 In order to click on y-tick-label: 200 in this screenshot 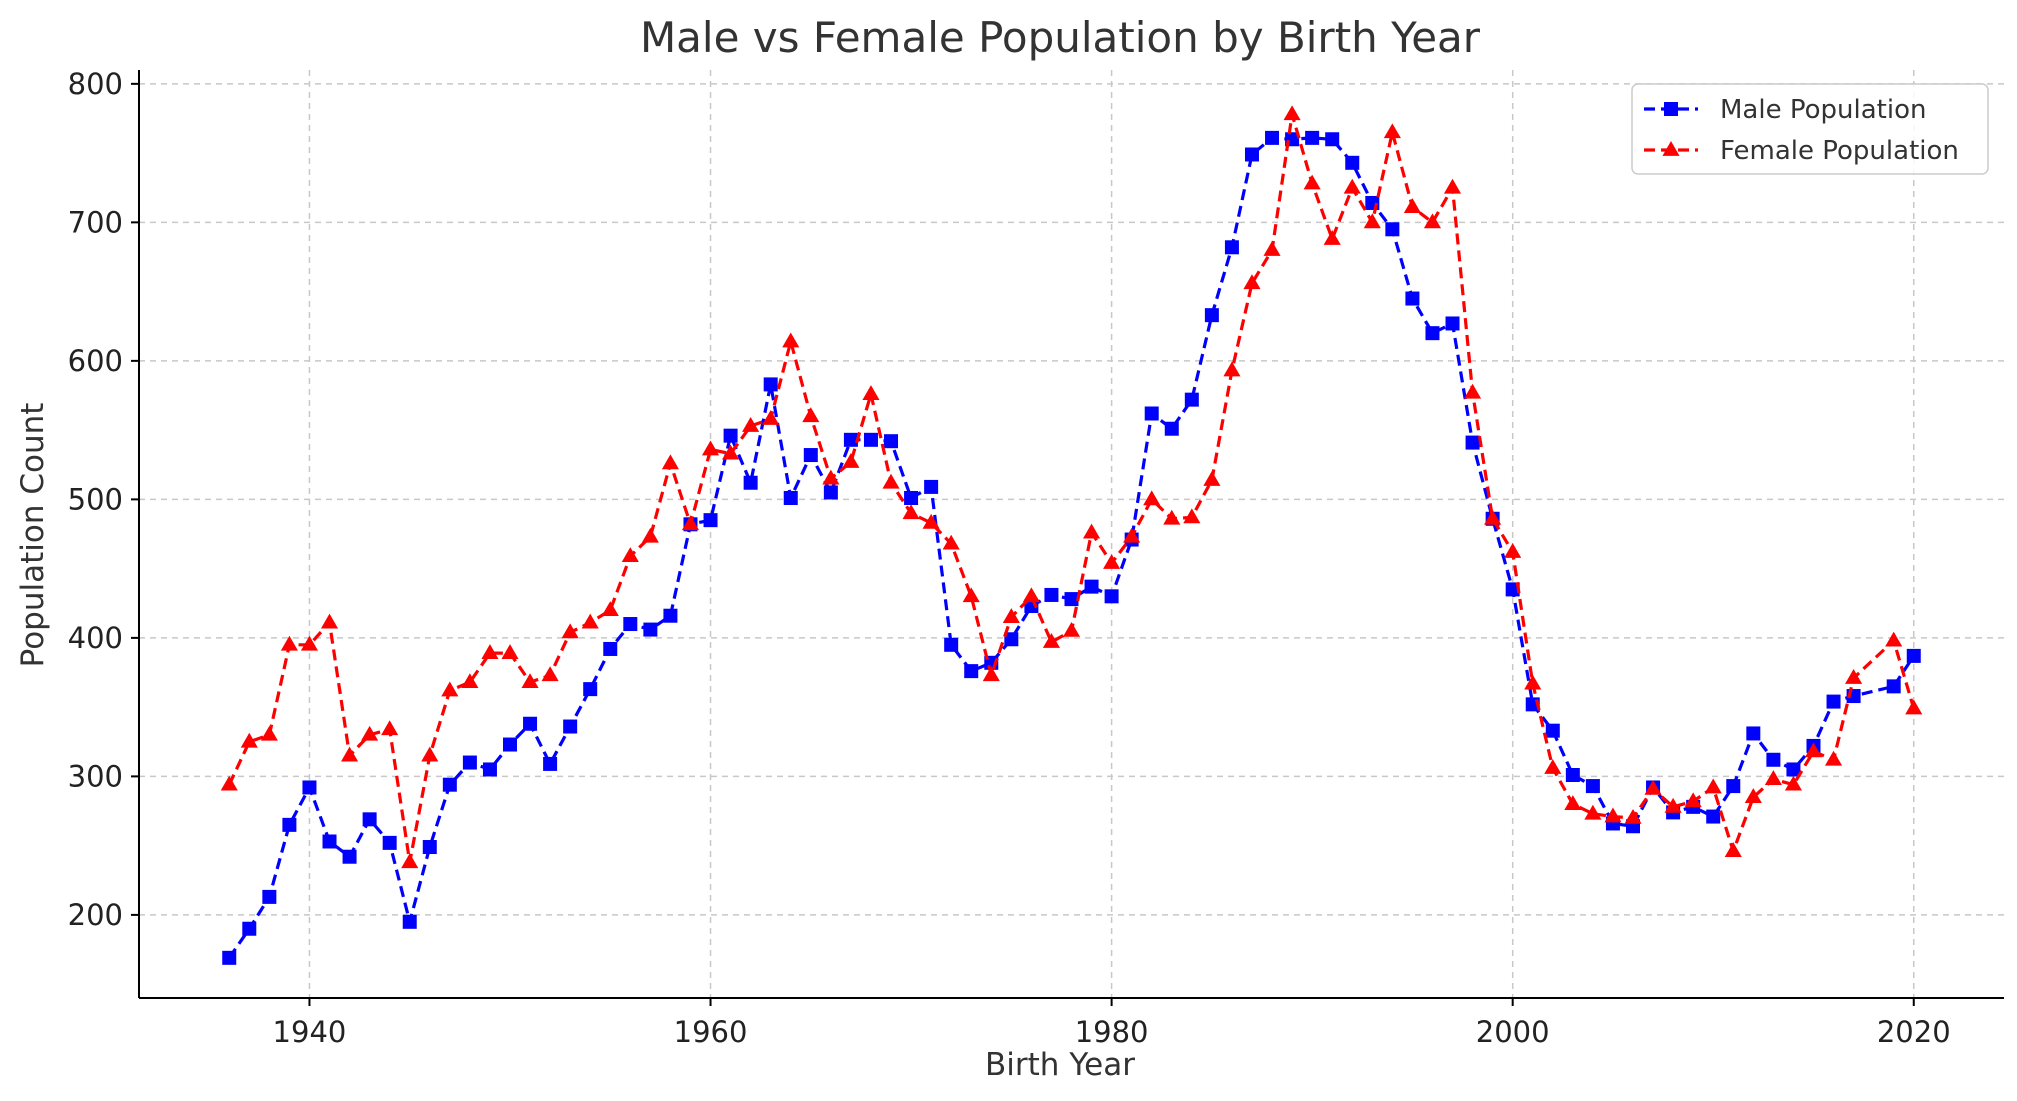, I will do `click(95, 915)`.